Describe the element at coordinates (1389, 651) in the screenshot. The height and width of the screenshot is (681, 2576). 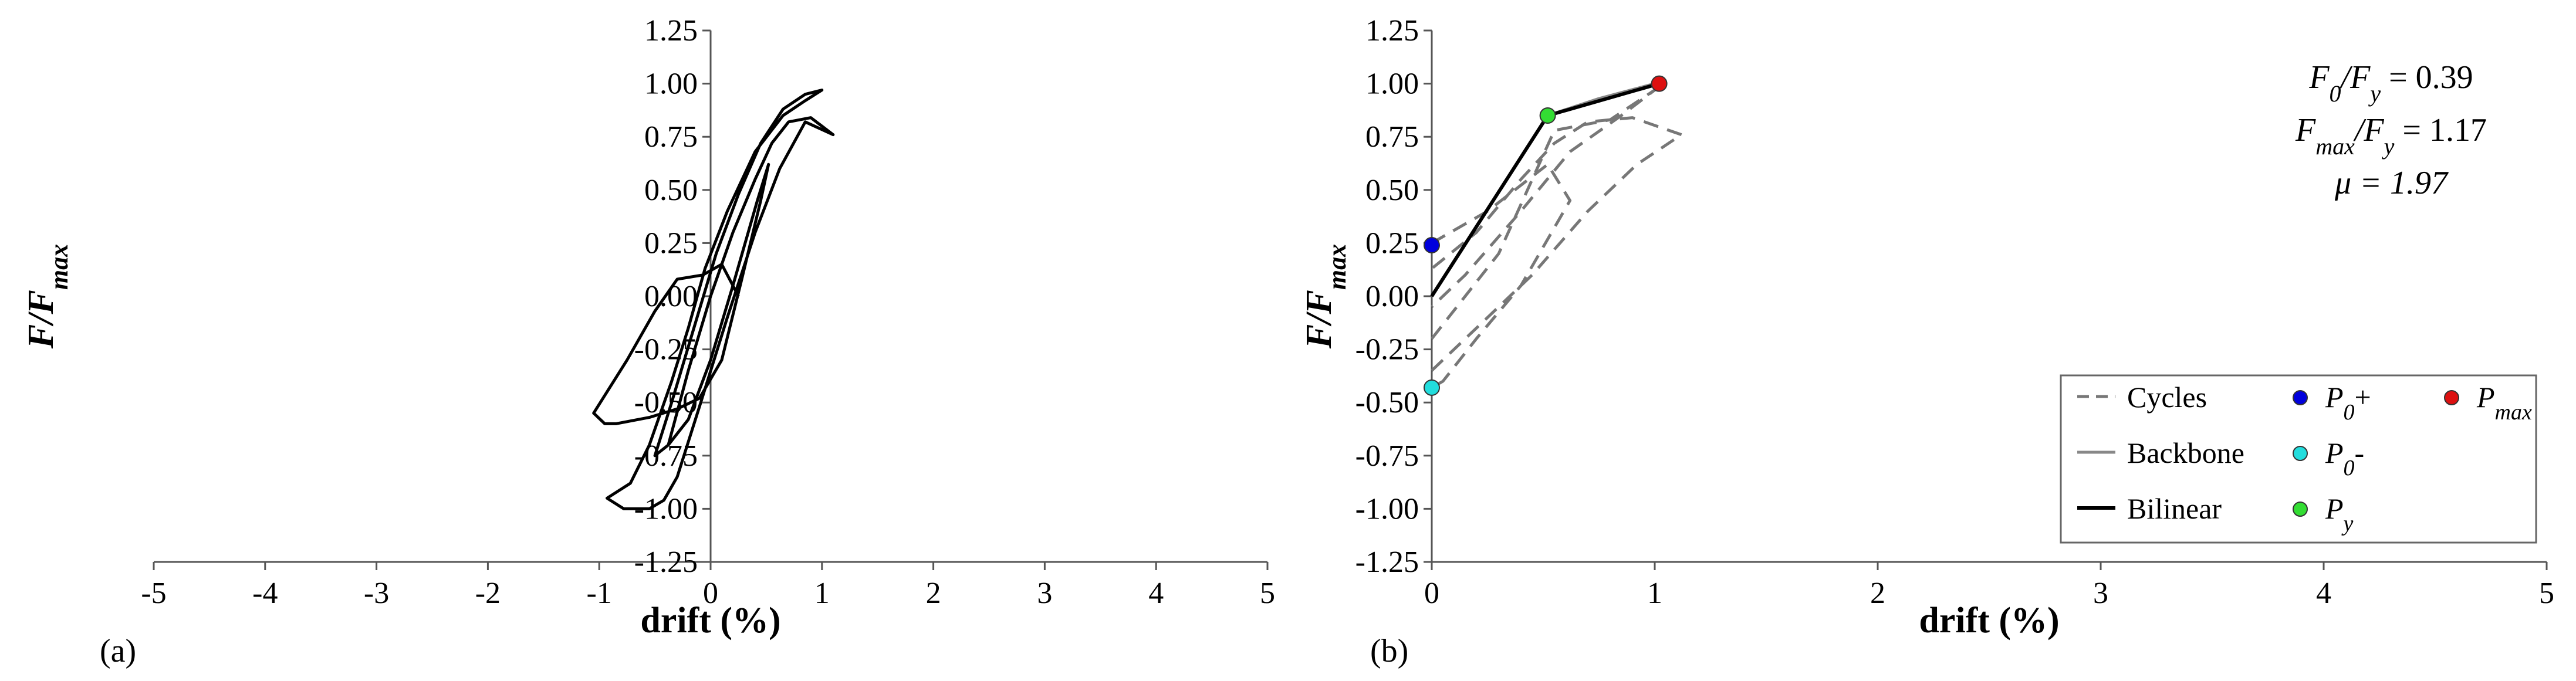
I see `panel-label: (b)` at that location.